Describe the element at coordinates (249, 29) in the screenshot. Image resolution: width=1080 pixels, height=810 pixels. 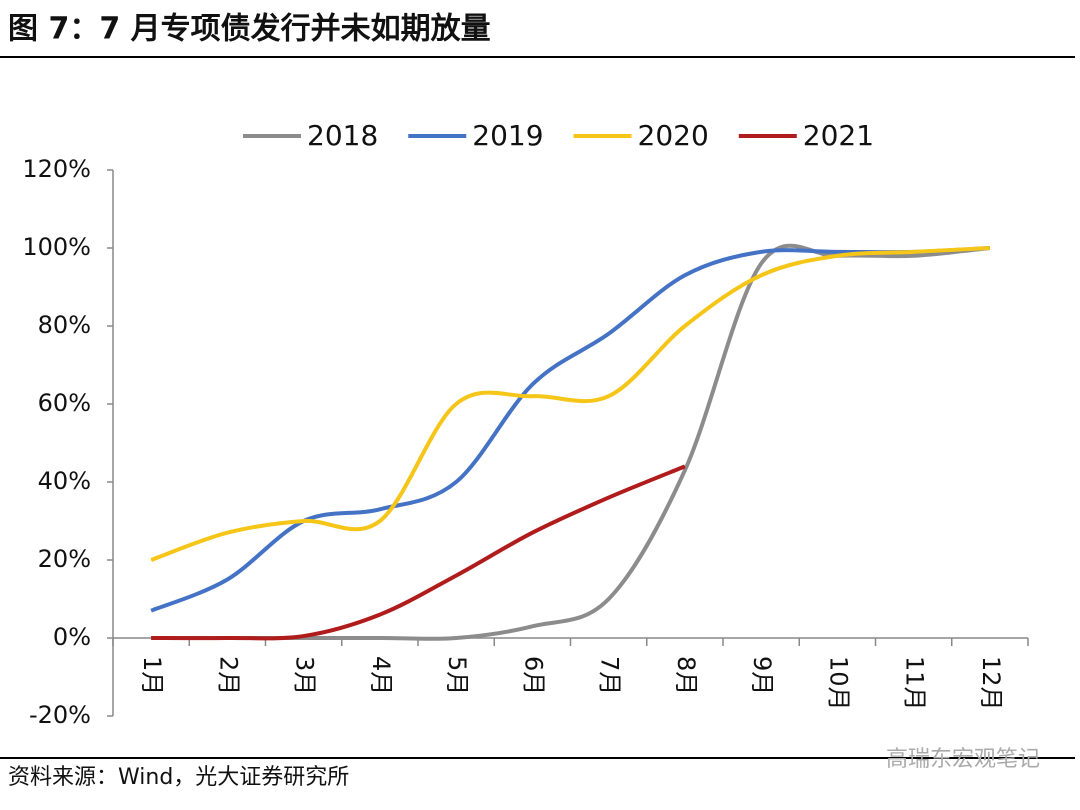
I see `chart-title: 图 7：7 月专项债发行并未如期放量` at that location.